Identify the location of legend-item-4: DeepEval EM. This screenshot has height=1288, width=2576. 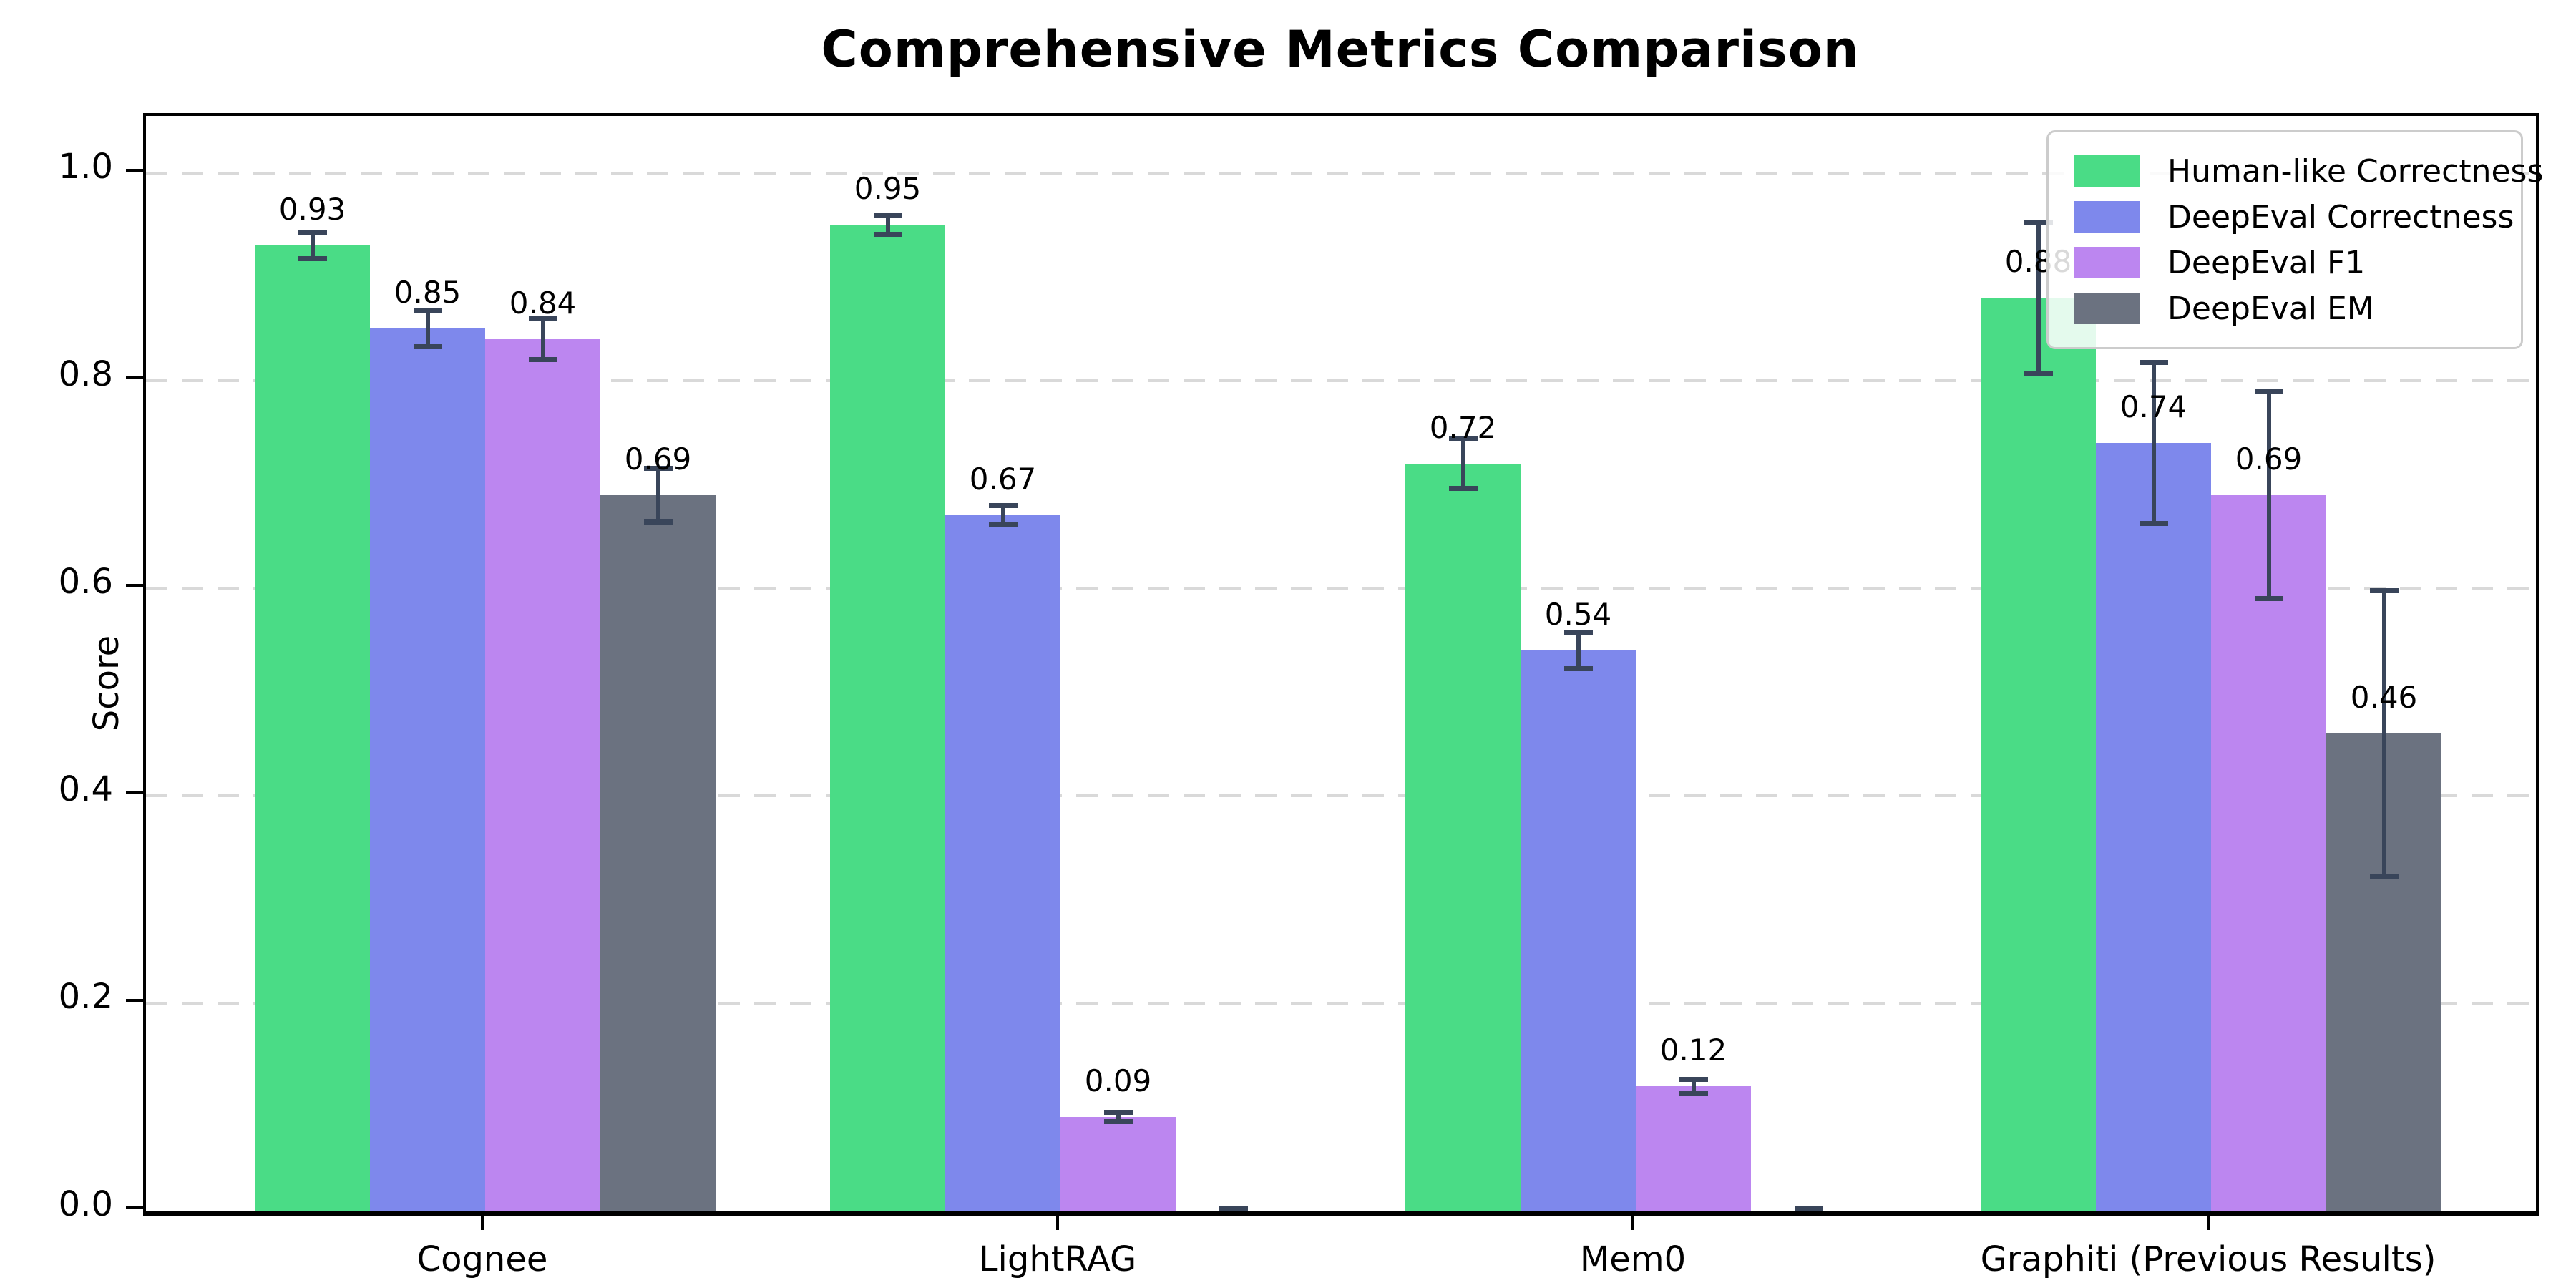
(2289, 308).